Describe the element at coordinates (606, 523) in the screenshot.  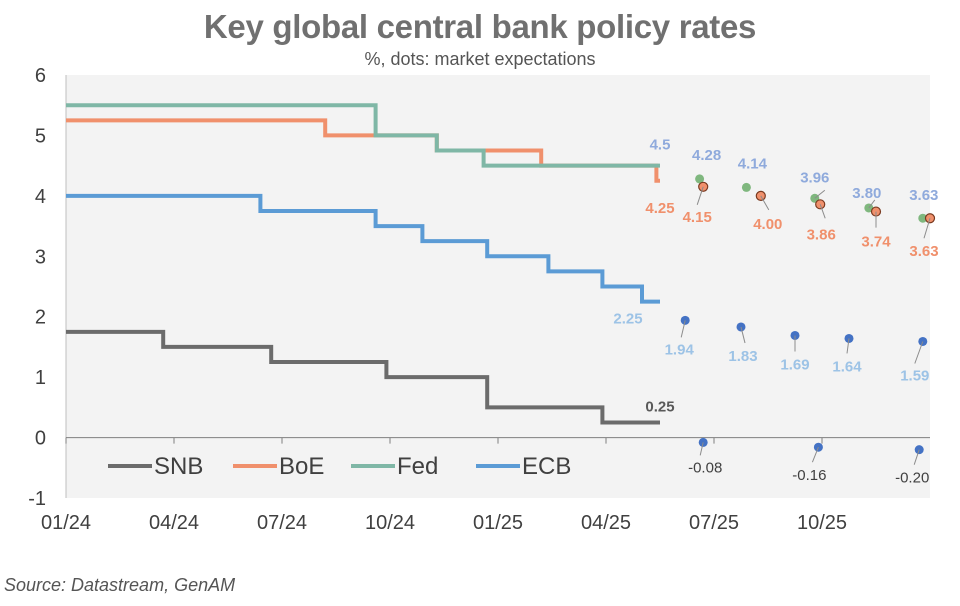
I see `x-tick-label: 04/25` at that location.